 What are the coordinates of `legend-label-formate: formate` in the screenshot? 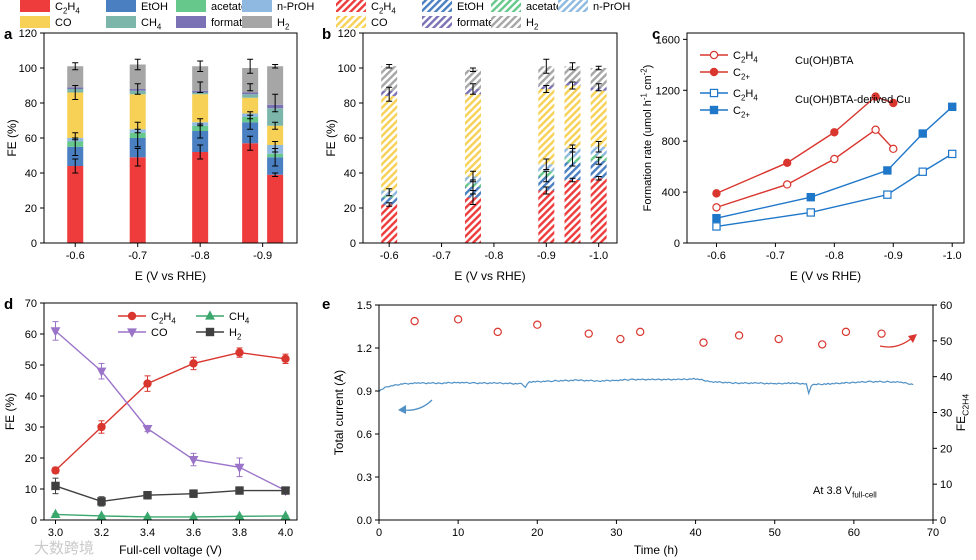 It's located at (229, 23).